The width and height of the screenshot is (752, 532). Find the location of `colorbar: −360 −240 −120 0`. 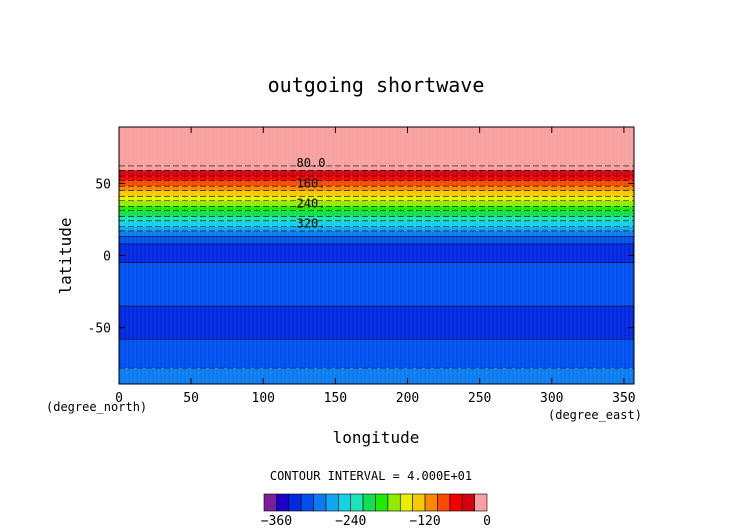

colorbar: −360 −240 −120 0 is located at coordinates (376, 511).